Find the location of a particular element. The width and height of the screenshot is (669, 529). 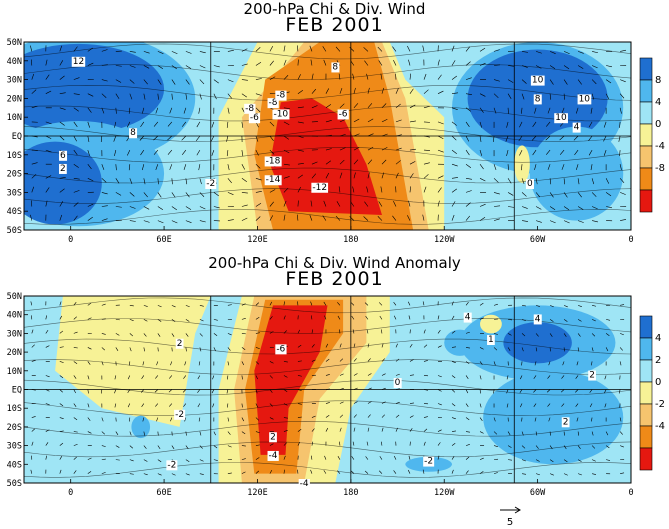

y-tick-label: 40S is located at coordinates (14, 212).